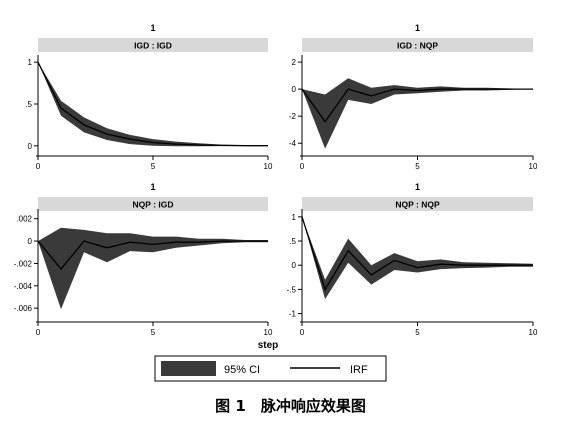 This screenshot has height=432, width=581. Describe the element at coordinates (293, 116) in the screenshot. I see `y-tick-label: -2` at that location.